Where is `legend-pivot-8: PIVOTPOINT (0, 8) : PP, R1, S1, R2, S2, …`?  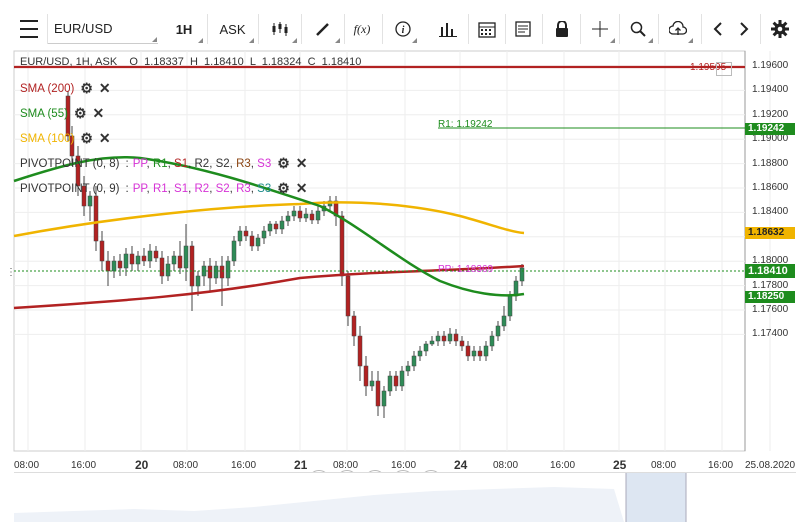 legend-pivot-8: PIVOTPOINT (0, 8) : PP, R1, S1, R2, S2, … is located at coordinates (164, 163).